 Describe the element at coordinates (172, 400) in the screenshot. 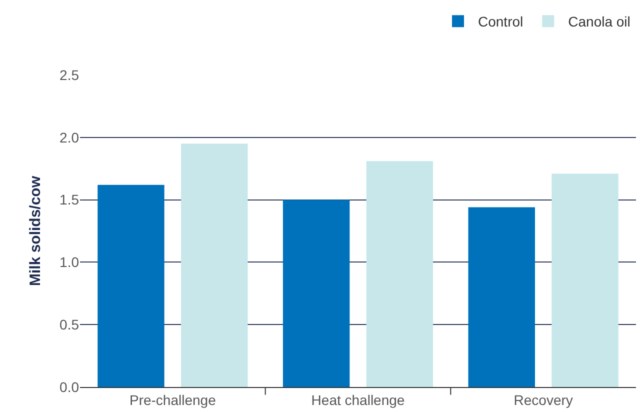

I see `x-tick-label: Pre-challenge` at that location.